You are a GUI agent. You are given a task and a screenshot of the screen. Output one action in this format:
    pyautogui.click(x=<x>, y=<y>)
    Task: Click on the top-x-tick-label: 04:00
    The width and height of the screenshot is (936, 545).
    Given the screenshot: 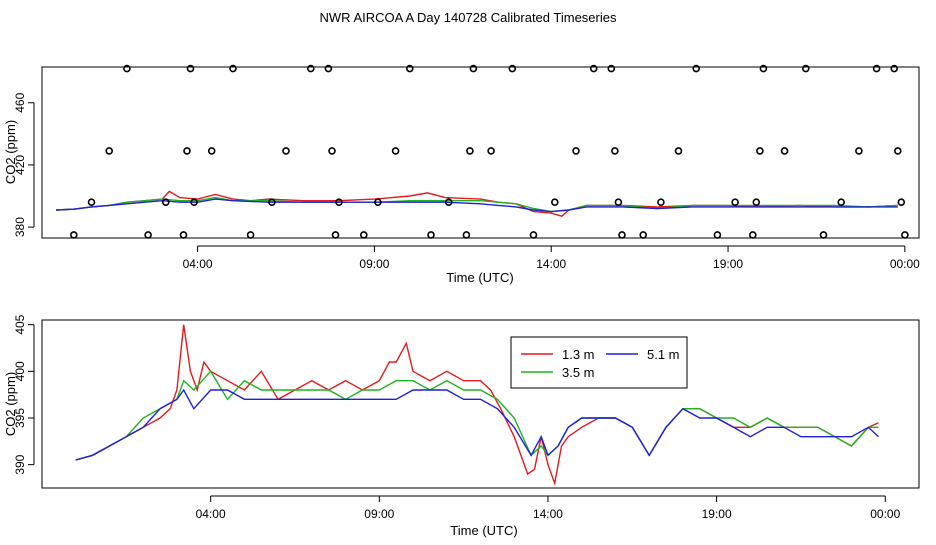 What is the action you would take?
    pyautogui.click(x=198, y=264)
    